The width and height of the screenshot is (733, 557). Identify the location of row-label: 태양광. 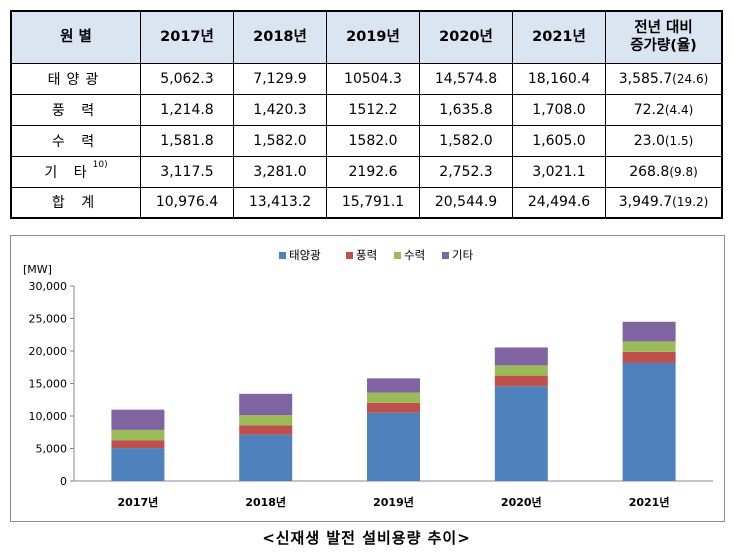
(75, 78).